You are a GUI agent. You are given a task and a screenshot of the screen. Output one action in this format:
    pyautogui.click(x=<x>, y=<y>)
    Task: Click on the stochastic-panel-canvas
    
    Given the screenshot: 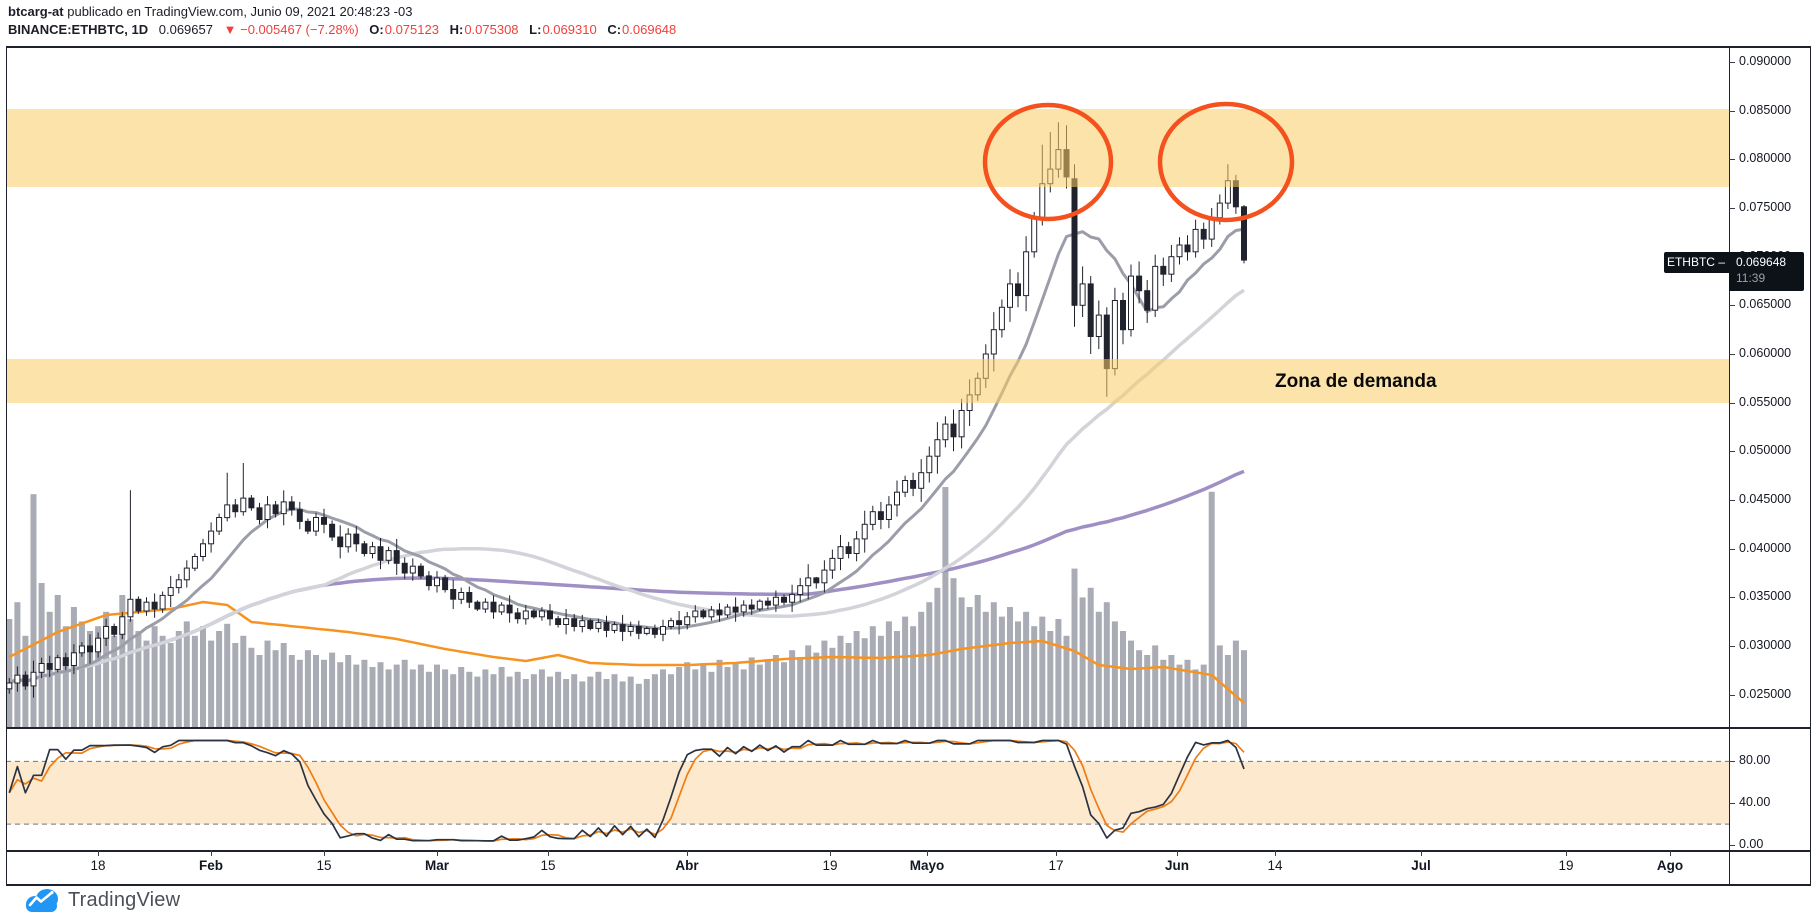 What is the action you would take?
    pyautogui.click(x=867, y=788)
    